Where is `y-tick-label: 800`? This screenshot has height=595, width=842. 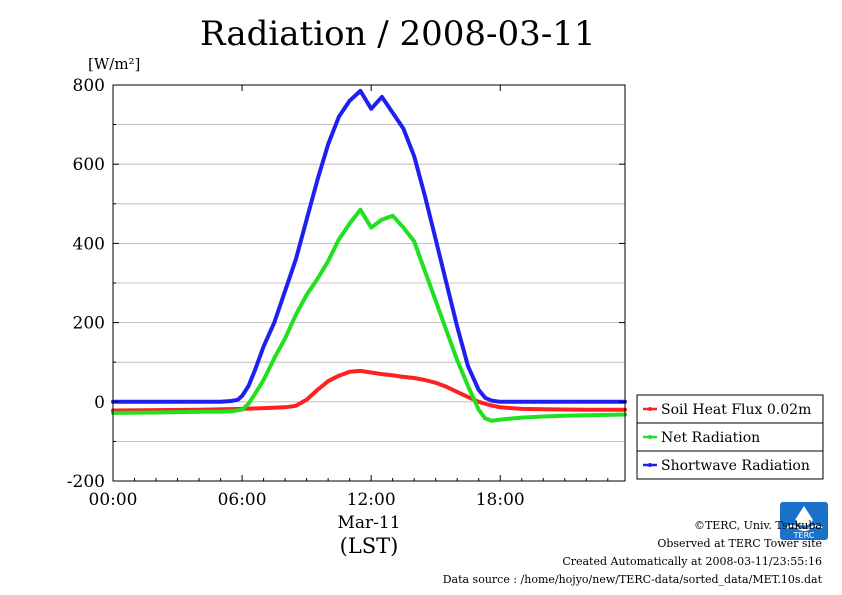 y-tick-label: 800 is located at coordinates (89, 86).